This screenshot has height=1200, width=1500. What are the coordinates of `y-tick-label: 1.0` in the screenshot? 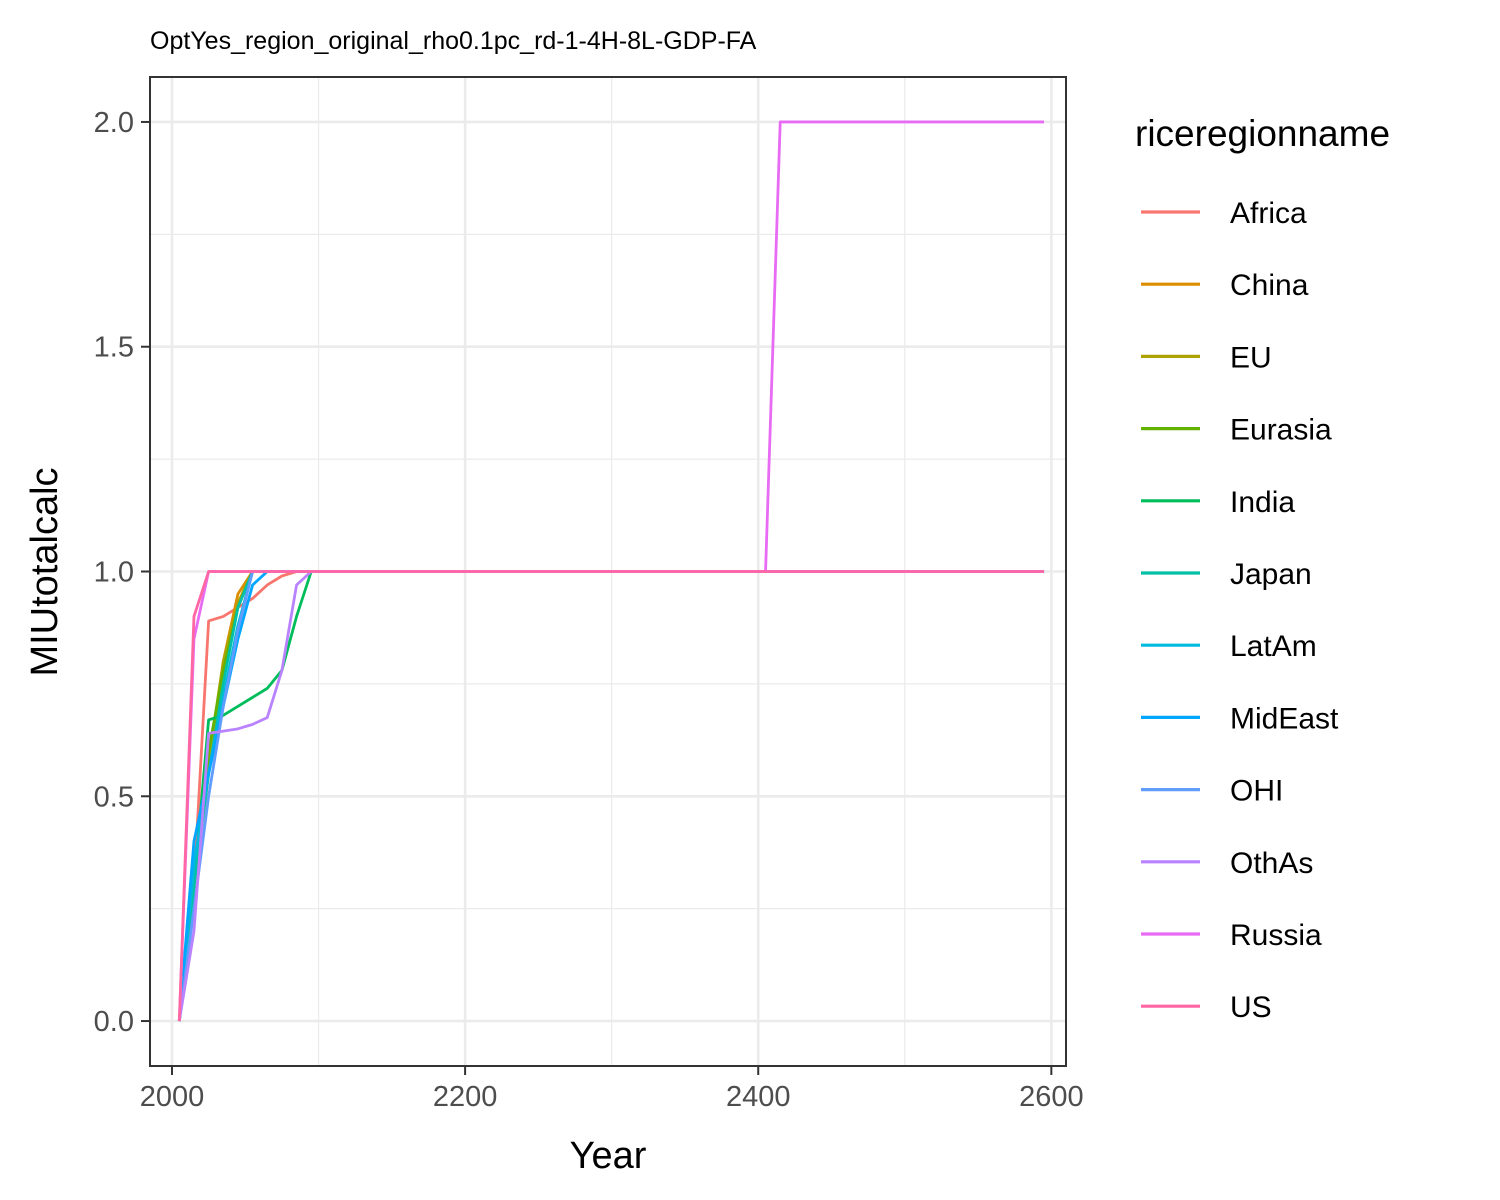 It's located at (114, 573).